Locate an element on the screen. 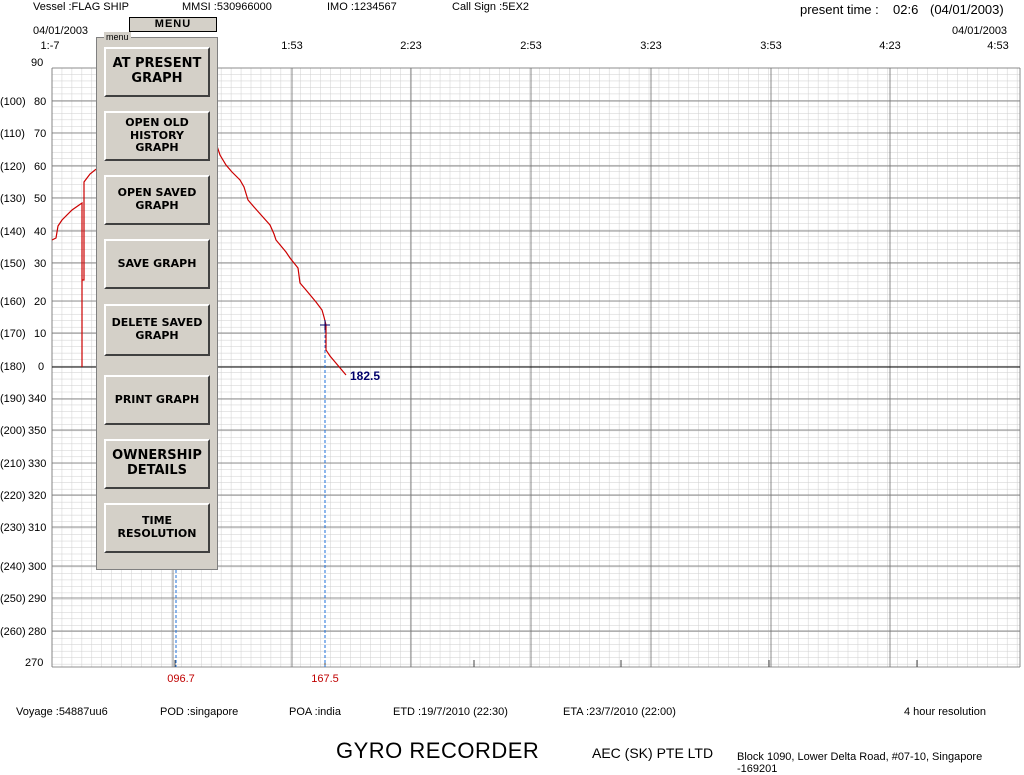  ownership-details-button: OWNERSHIP DETAILS is located at coordinates (157, 464).